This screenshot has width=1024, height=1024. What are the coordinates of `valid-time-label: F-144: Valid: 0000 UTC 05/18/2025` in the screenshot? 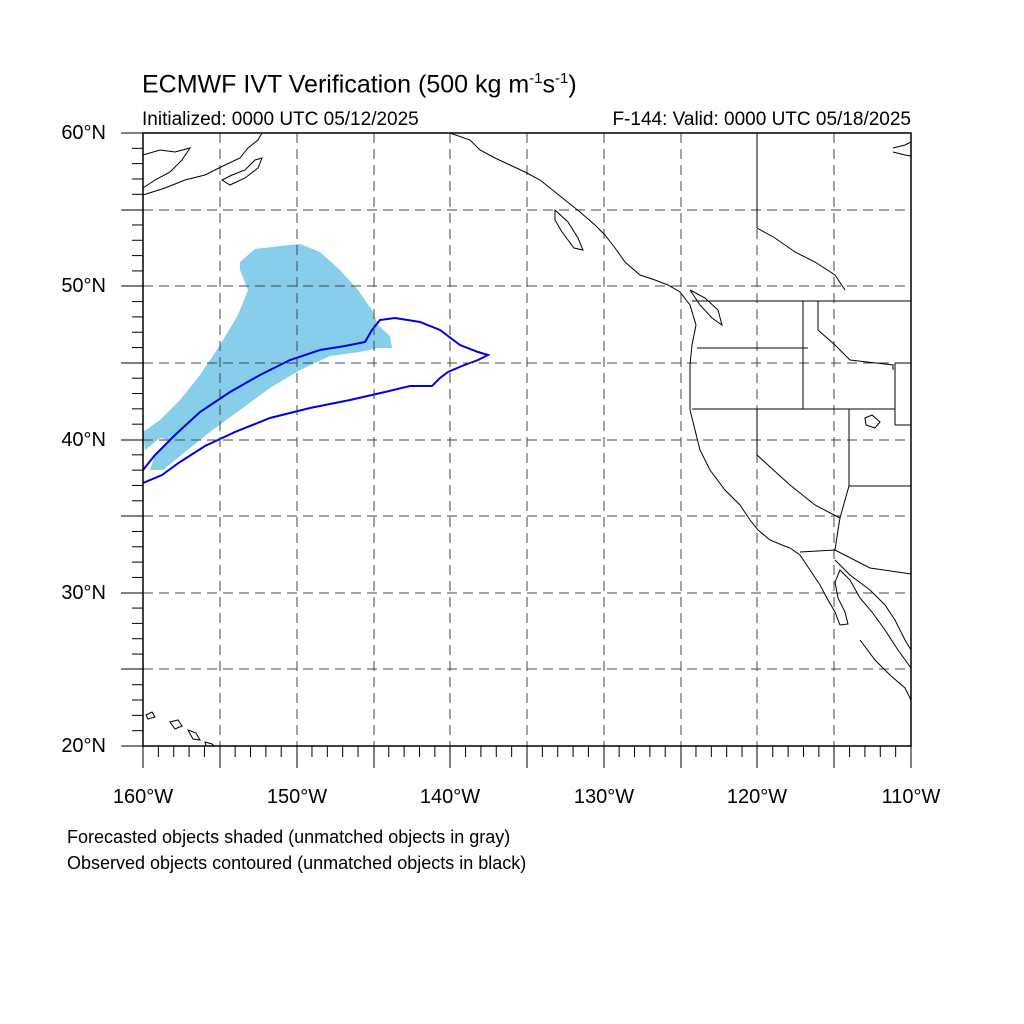 It's located at (761, 119).